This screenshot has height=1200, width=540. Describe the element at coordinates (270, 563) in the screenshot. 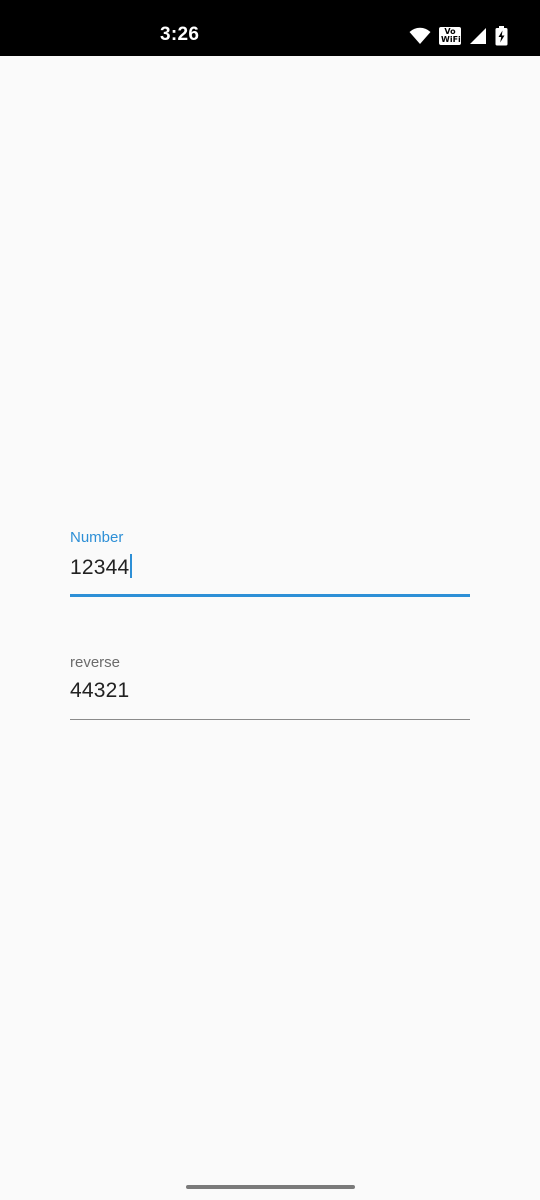

I see `number-field: Number 12344` at that location.